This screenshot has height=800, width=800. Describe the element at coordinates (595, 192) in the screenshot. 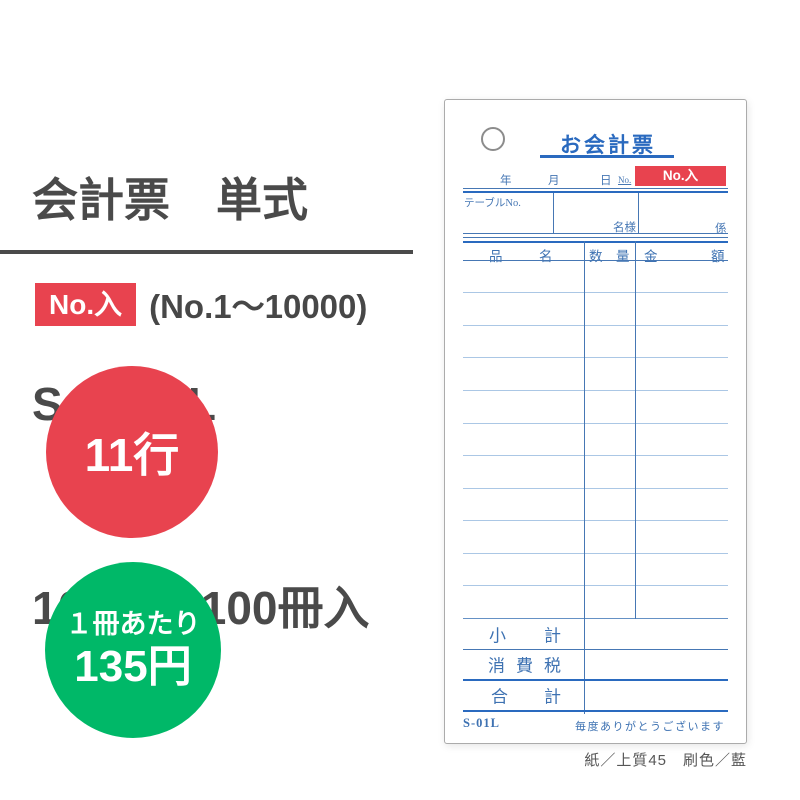

I see `date-row-rule-thick` at that location.